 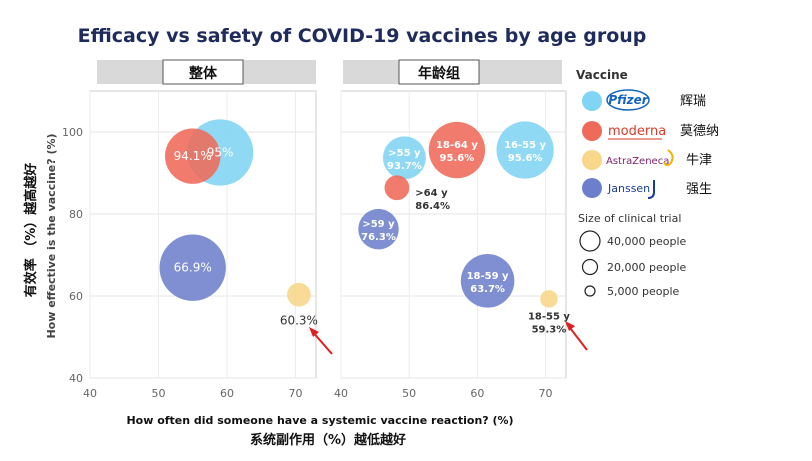 I want to click on data-label: 86.4%, so click(x=432, y=206).